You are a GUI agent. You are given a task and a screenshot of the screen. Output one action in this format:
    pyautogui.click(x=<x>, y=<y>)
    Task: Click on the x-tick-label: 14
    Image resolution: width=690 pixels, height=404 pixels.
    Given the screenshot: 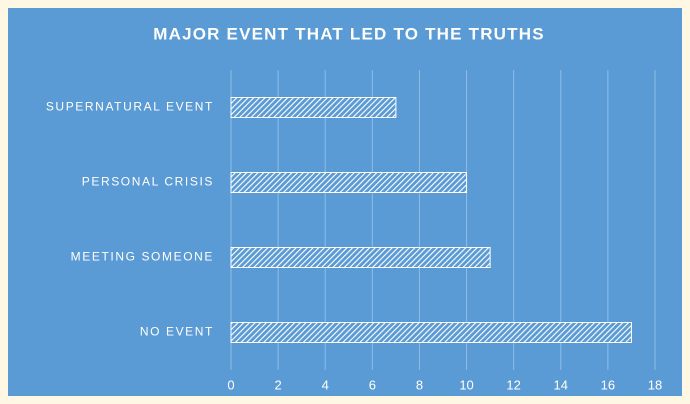 What is the action you would take?
    pyautogui.click(x=561, y=384)
    